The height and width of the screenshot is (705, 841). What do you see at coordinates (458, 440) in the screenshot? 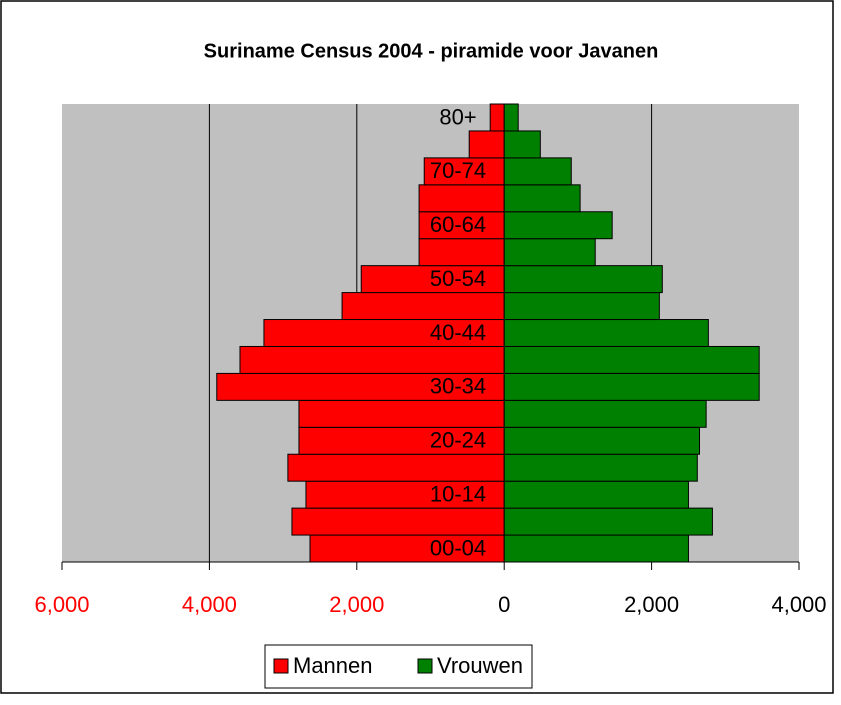
I see `y-tick-label: 20-24` at bounding box center [458, 440].